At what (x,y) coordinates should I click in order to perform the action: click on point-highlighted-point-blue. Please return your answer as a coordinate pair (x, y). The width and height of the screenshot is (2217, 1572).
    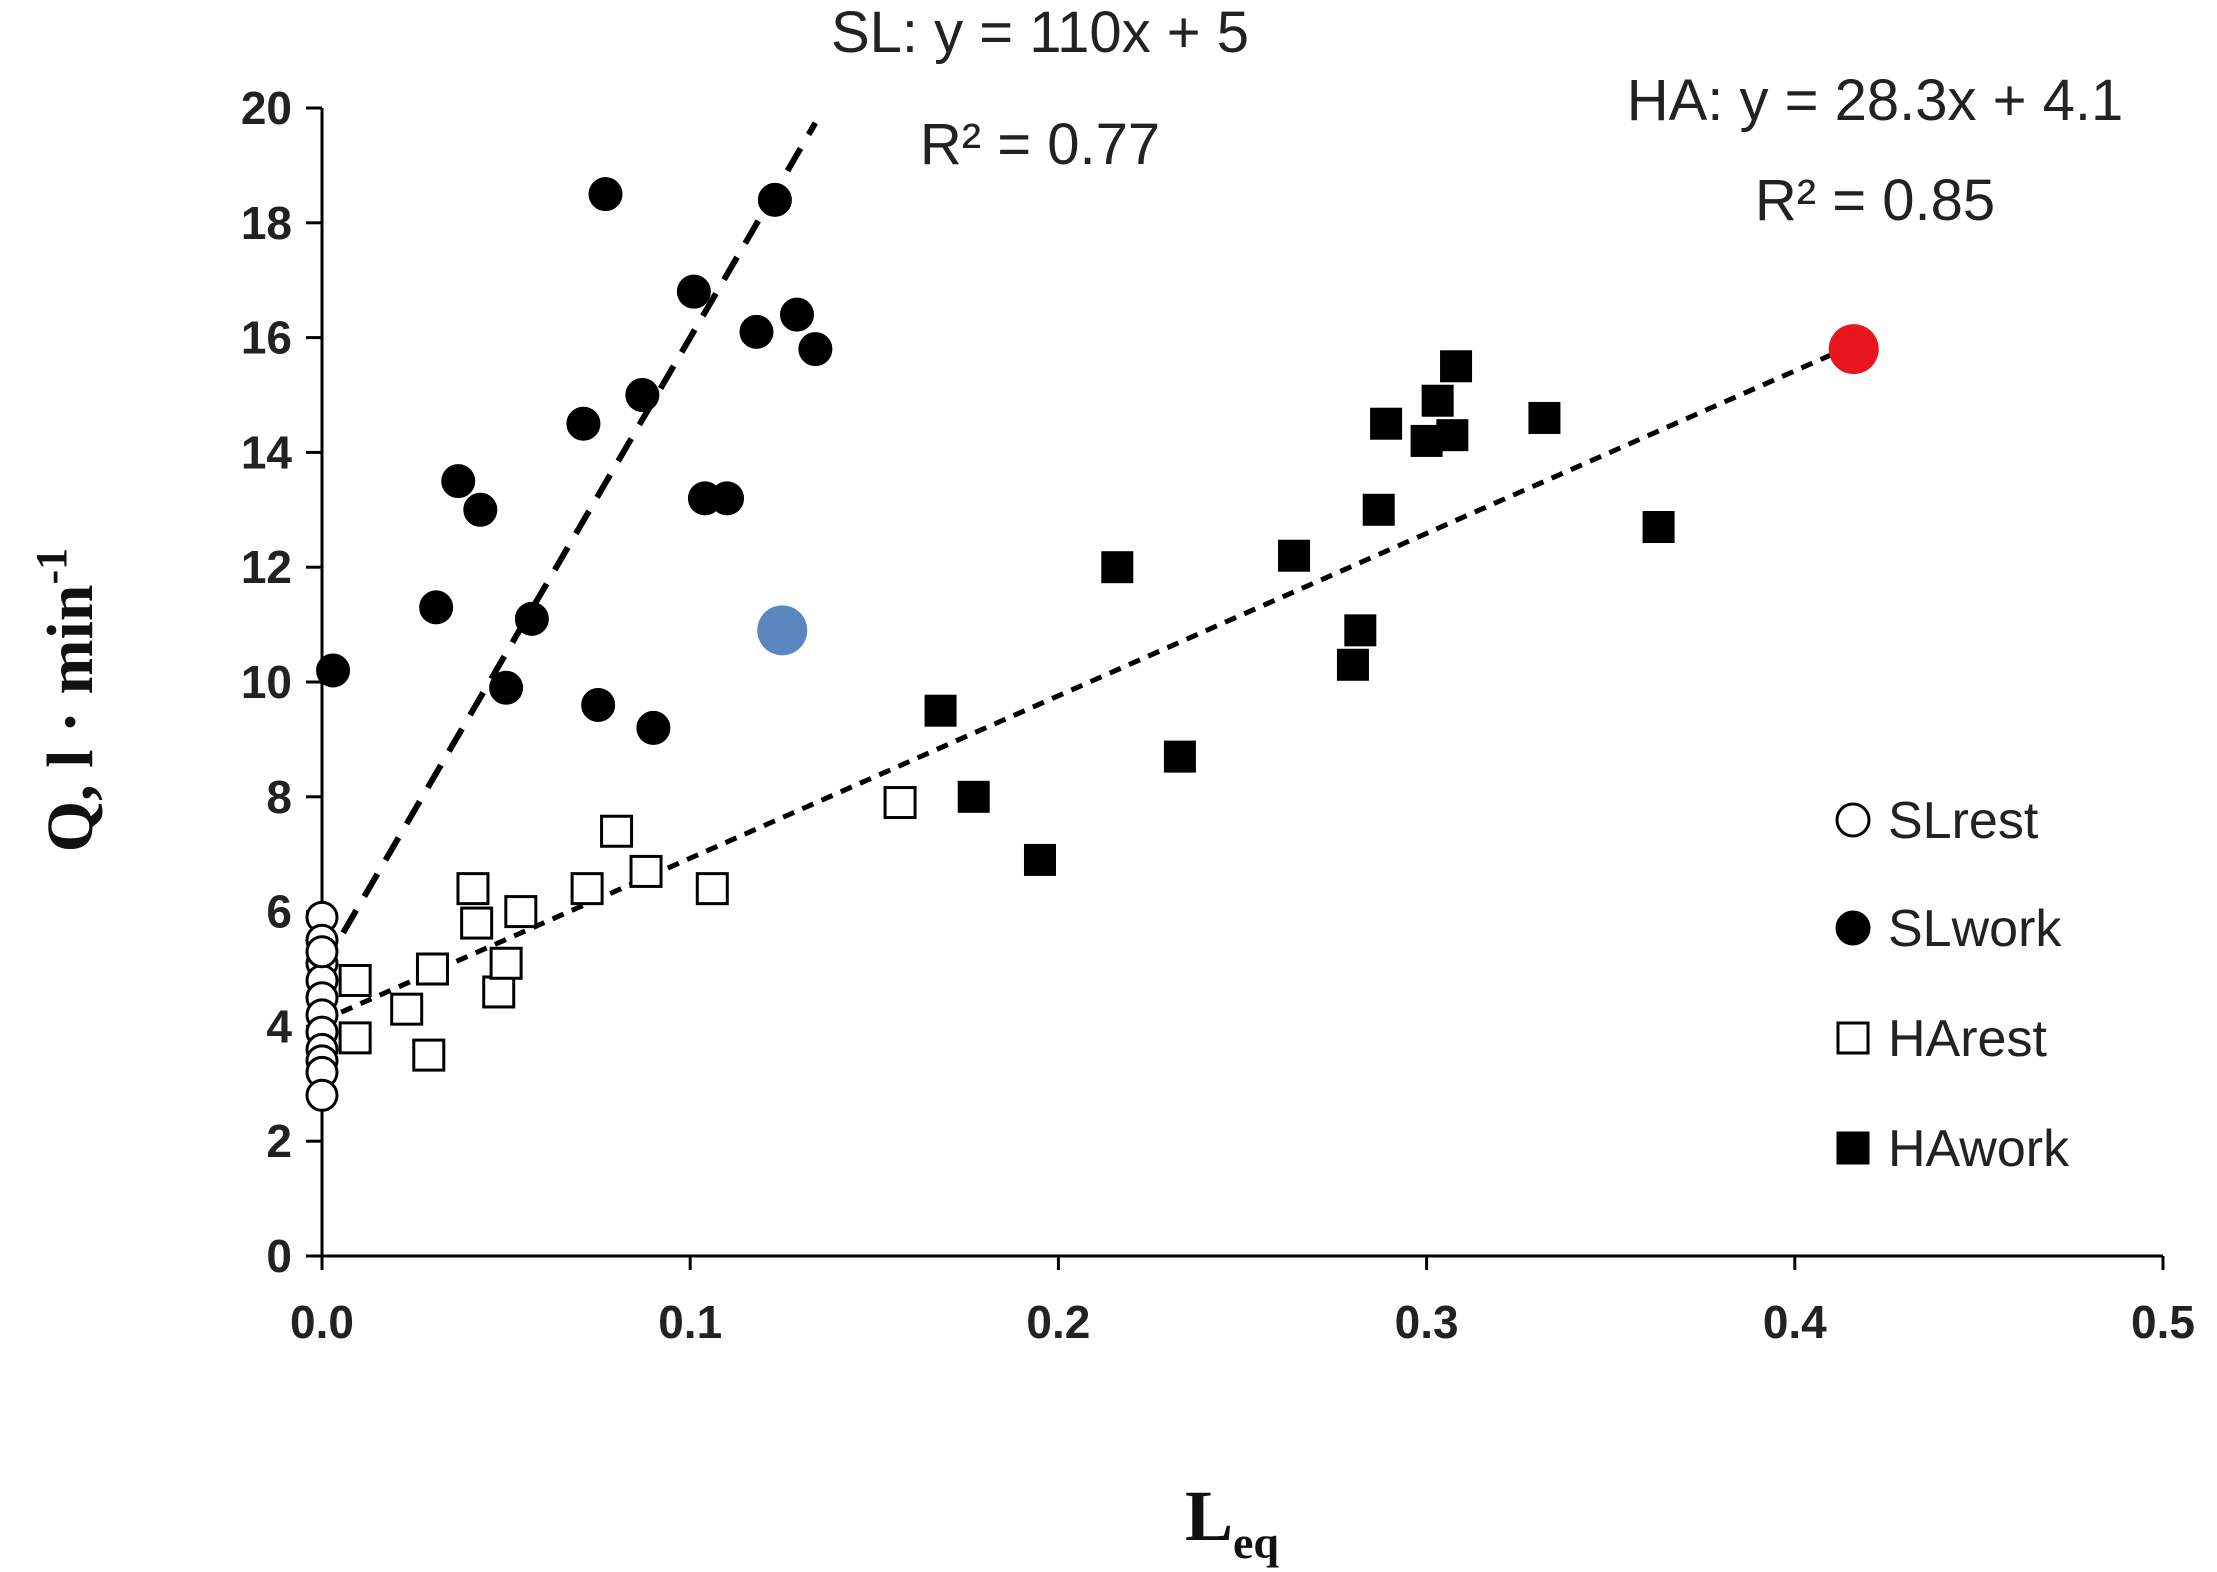
    Looking at the image, I should click on (782, 630).